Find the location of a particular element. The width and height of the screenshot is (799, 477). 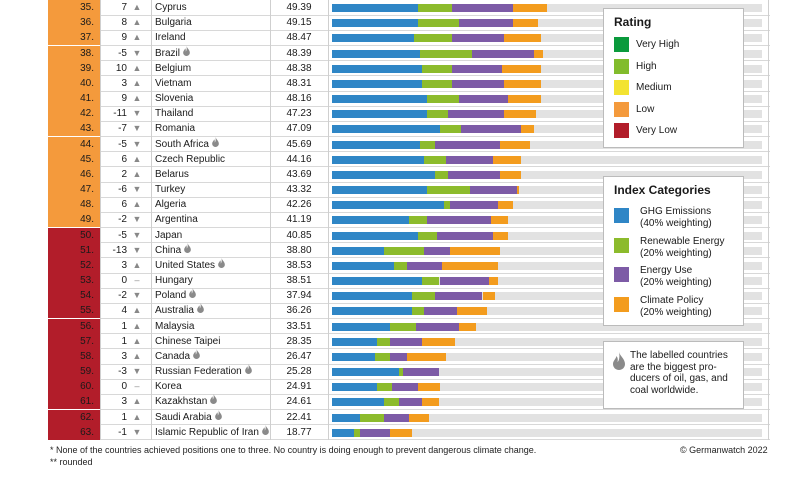

rank-change-value: -7 is located at coordinates (122, 129).